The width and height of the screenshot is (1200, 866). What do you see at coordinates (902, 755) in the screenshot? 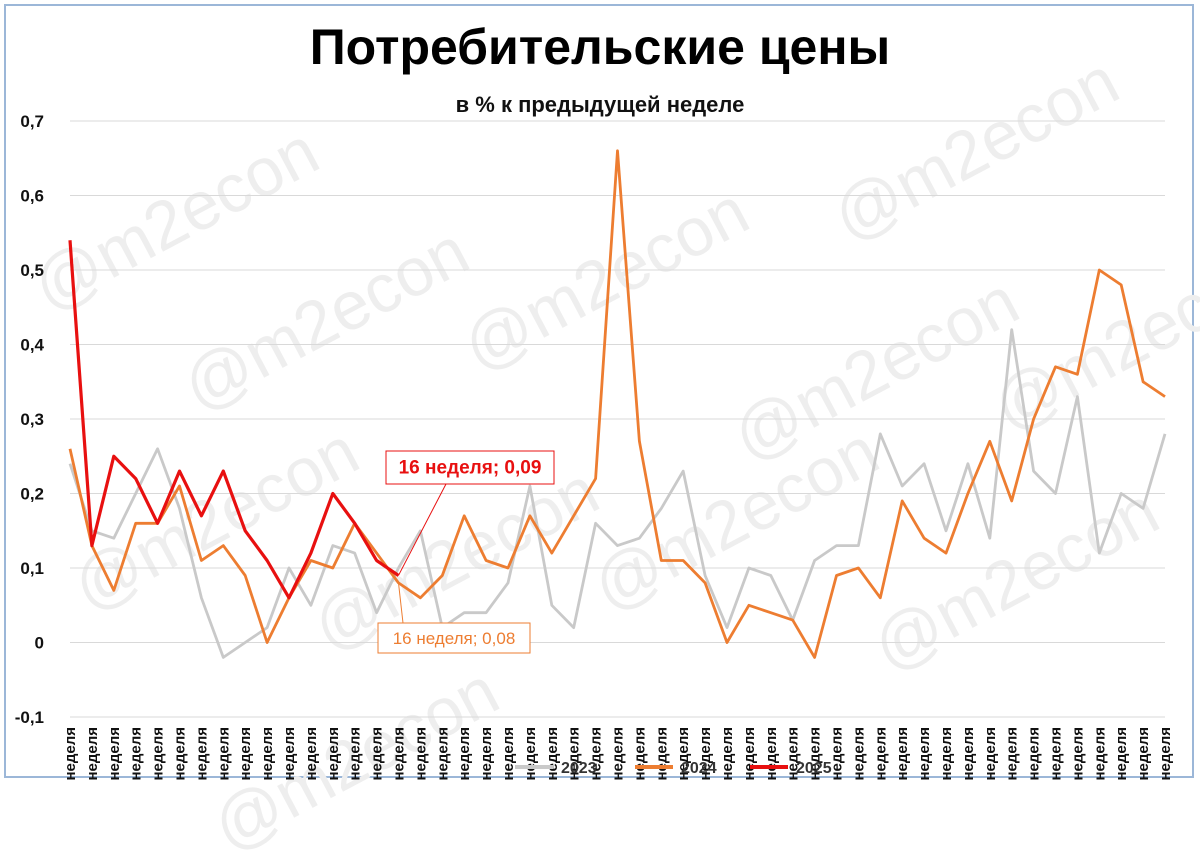
I see `x-tick-label: 39 неделя` at bounding box center [902, 755].